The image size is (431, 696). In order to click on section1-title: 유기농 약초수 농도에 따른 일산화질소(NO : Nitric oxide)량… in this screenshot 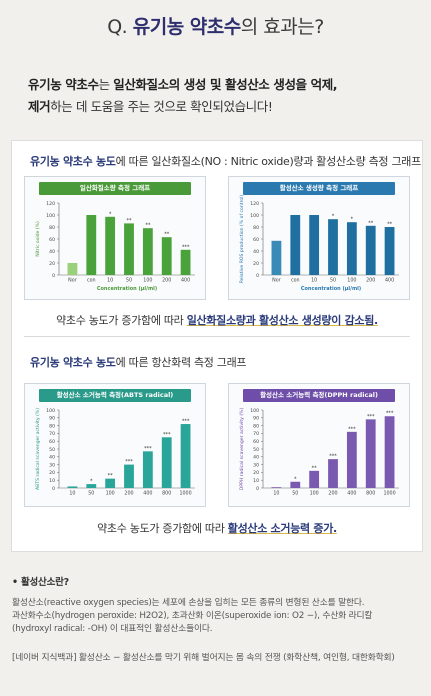, I will do `click(225, 161)`.